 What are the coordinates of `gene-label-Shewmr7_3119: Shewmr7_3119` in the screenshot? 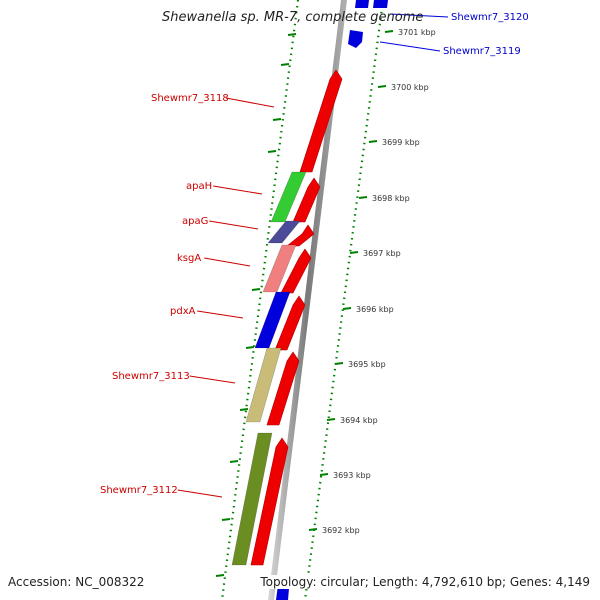 It's located at (482, 51).